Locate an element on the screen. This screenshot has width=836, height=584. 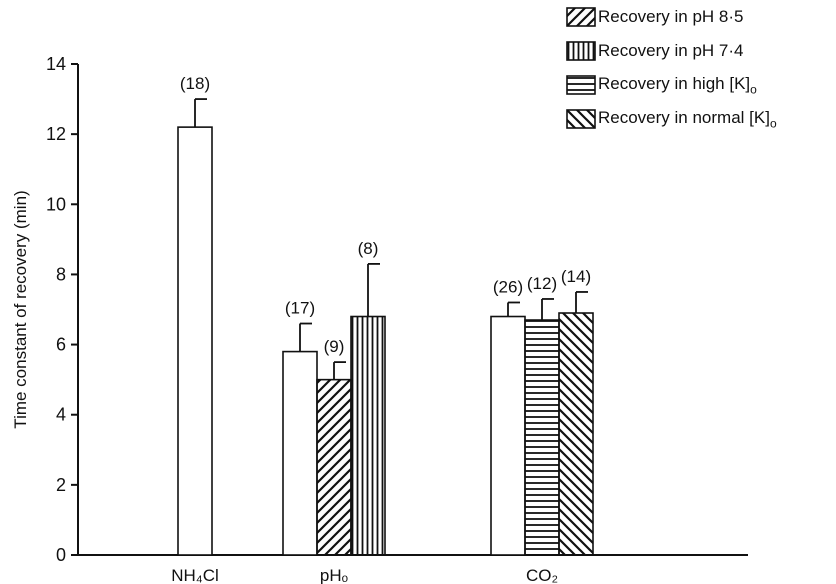
bar-count-label: (17) is located at coordinates (300, 308).